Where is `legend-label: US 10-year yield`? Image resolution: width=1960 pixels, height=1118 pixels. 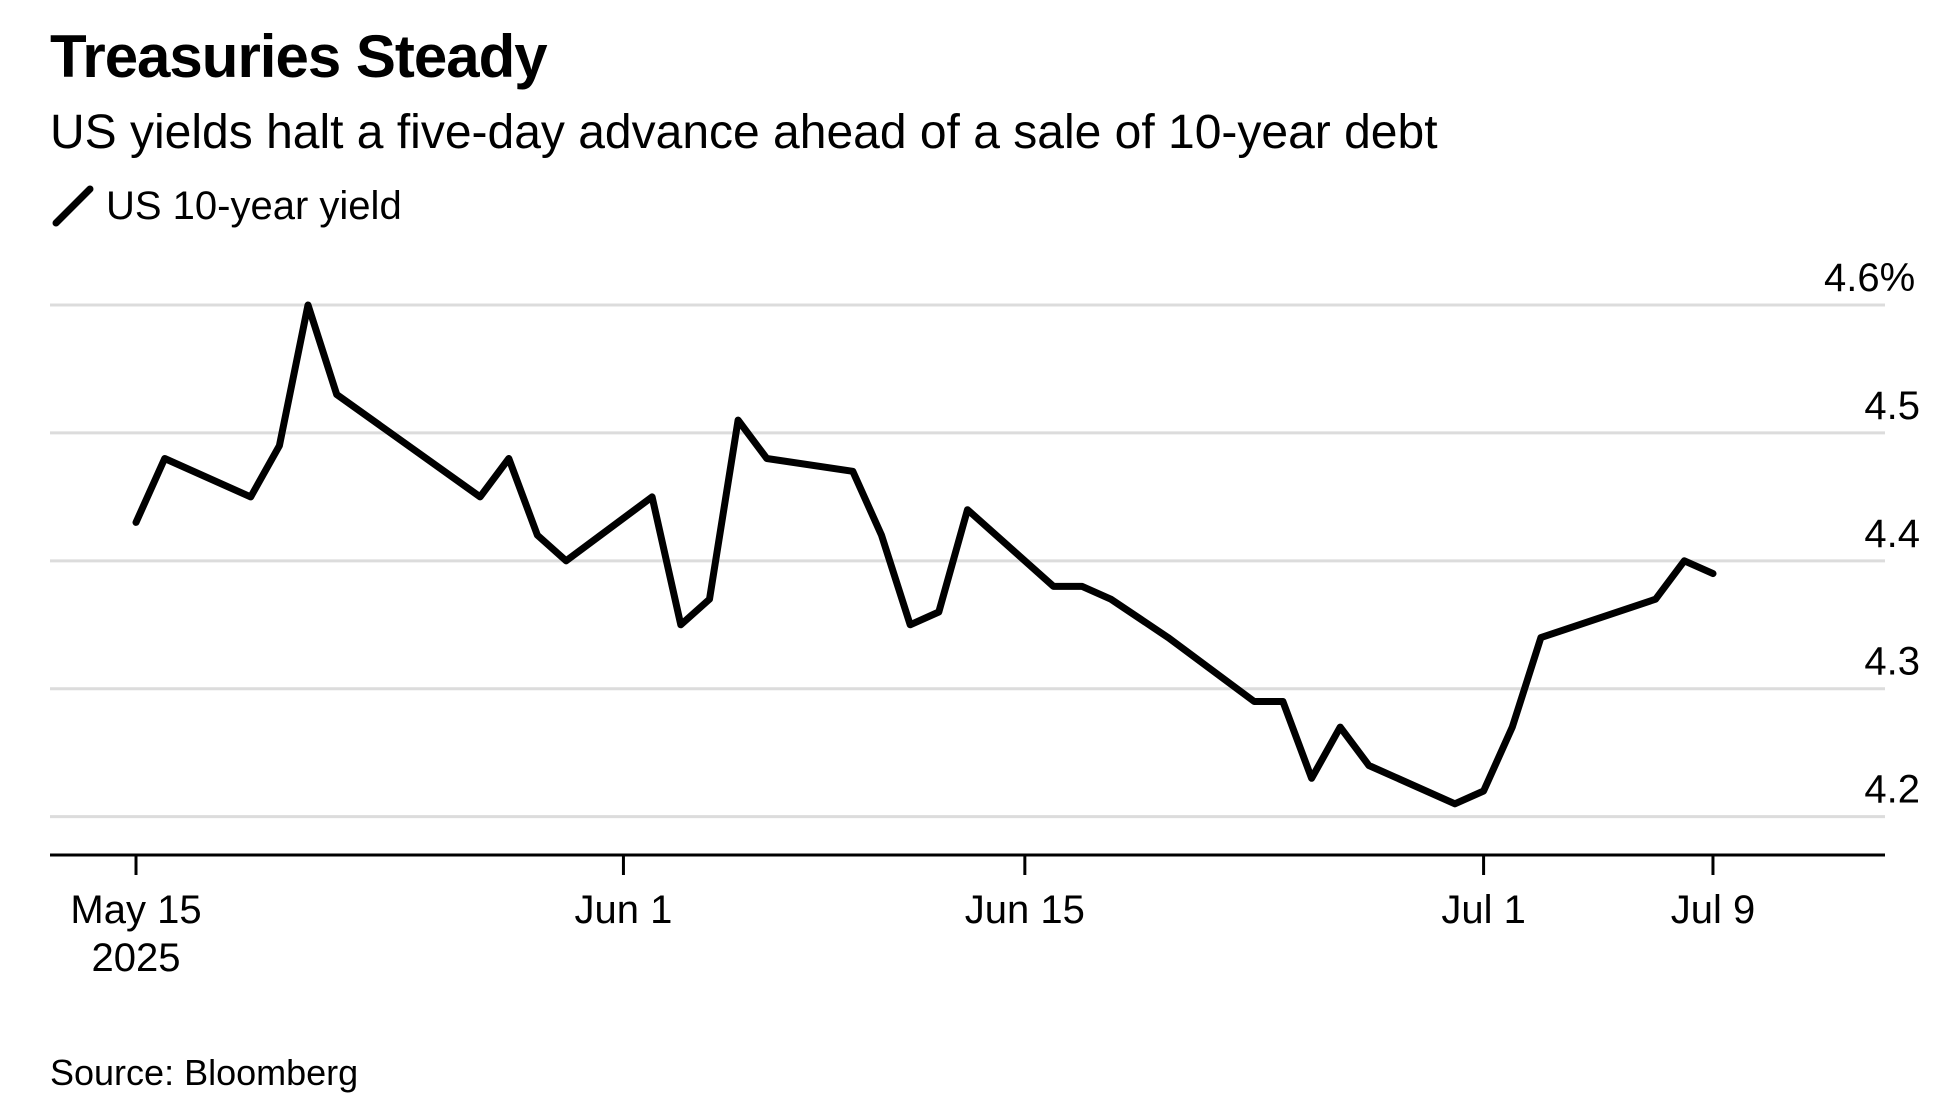
legend-label: US 10-year yield is located at coordinates (254, 205).